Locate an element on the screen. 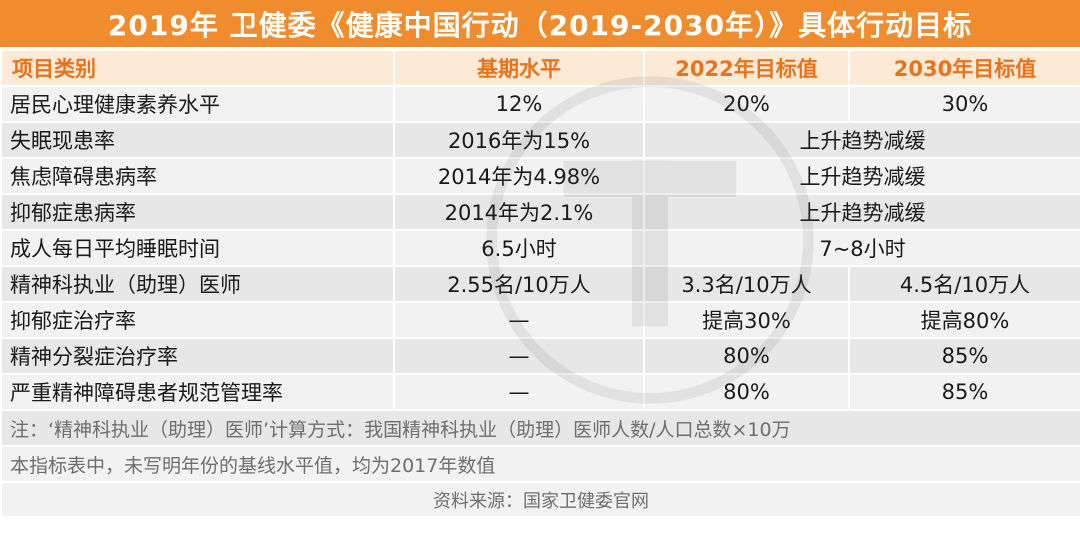  row-label: 严重精神障碍患者规范管理率 is located at coordinates (197, 392).